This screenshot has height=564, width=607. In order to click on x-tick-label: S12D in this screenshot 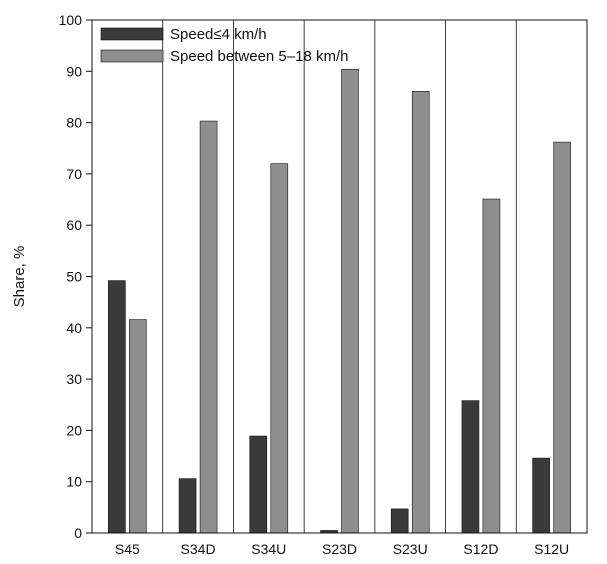, I will do `click(480, 549)`.